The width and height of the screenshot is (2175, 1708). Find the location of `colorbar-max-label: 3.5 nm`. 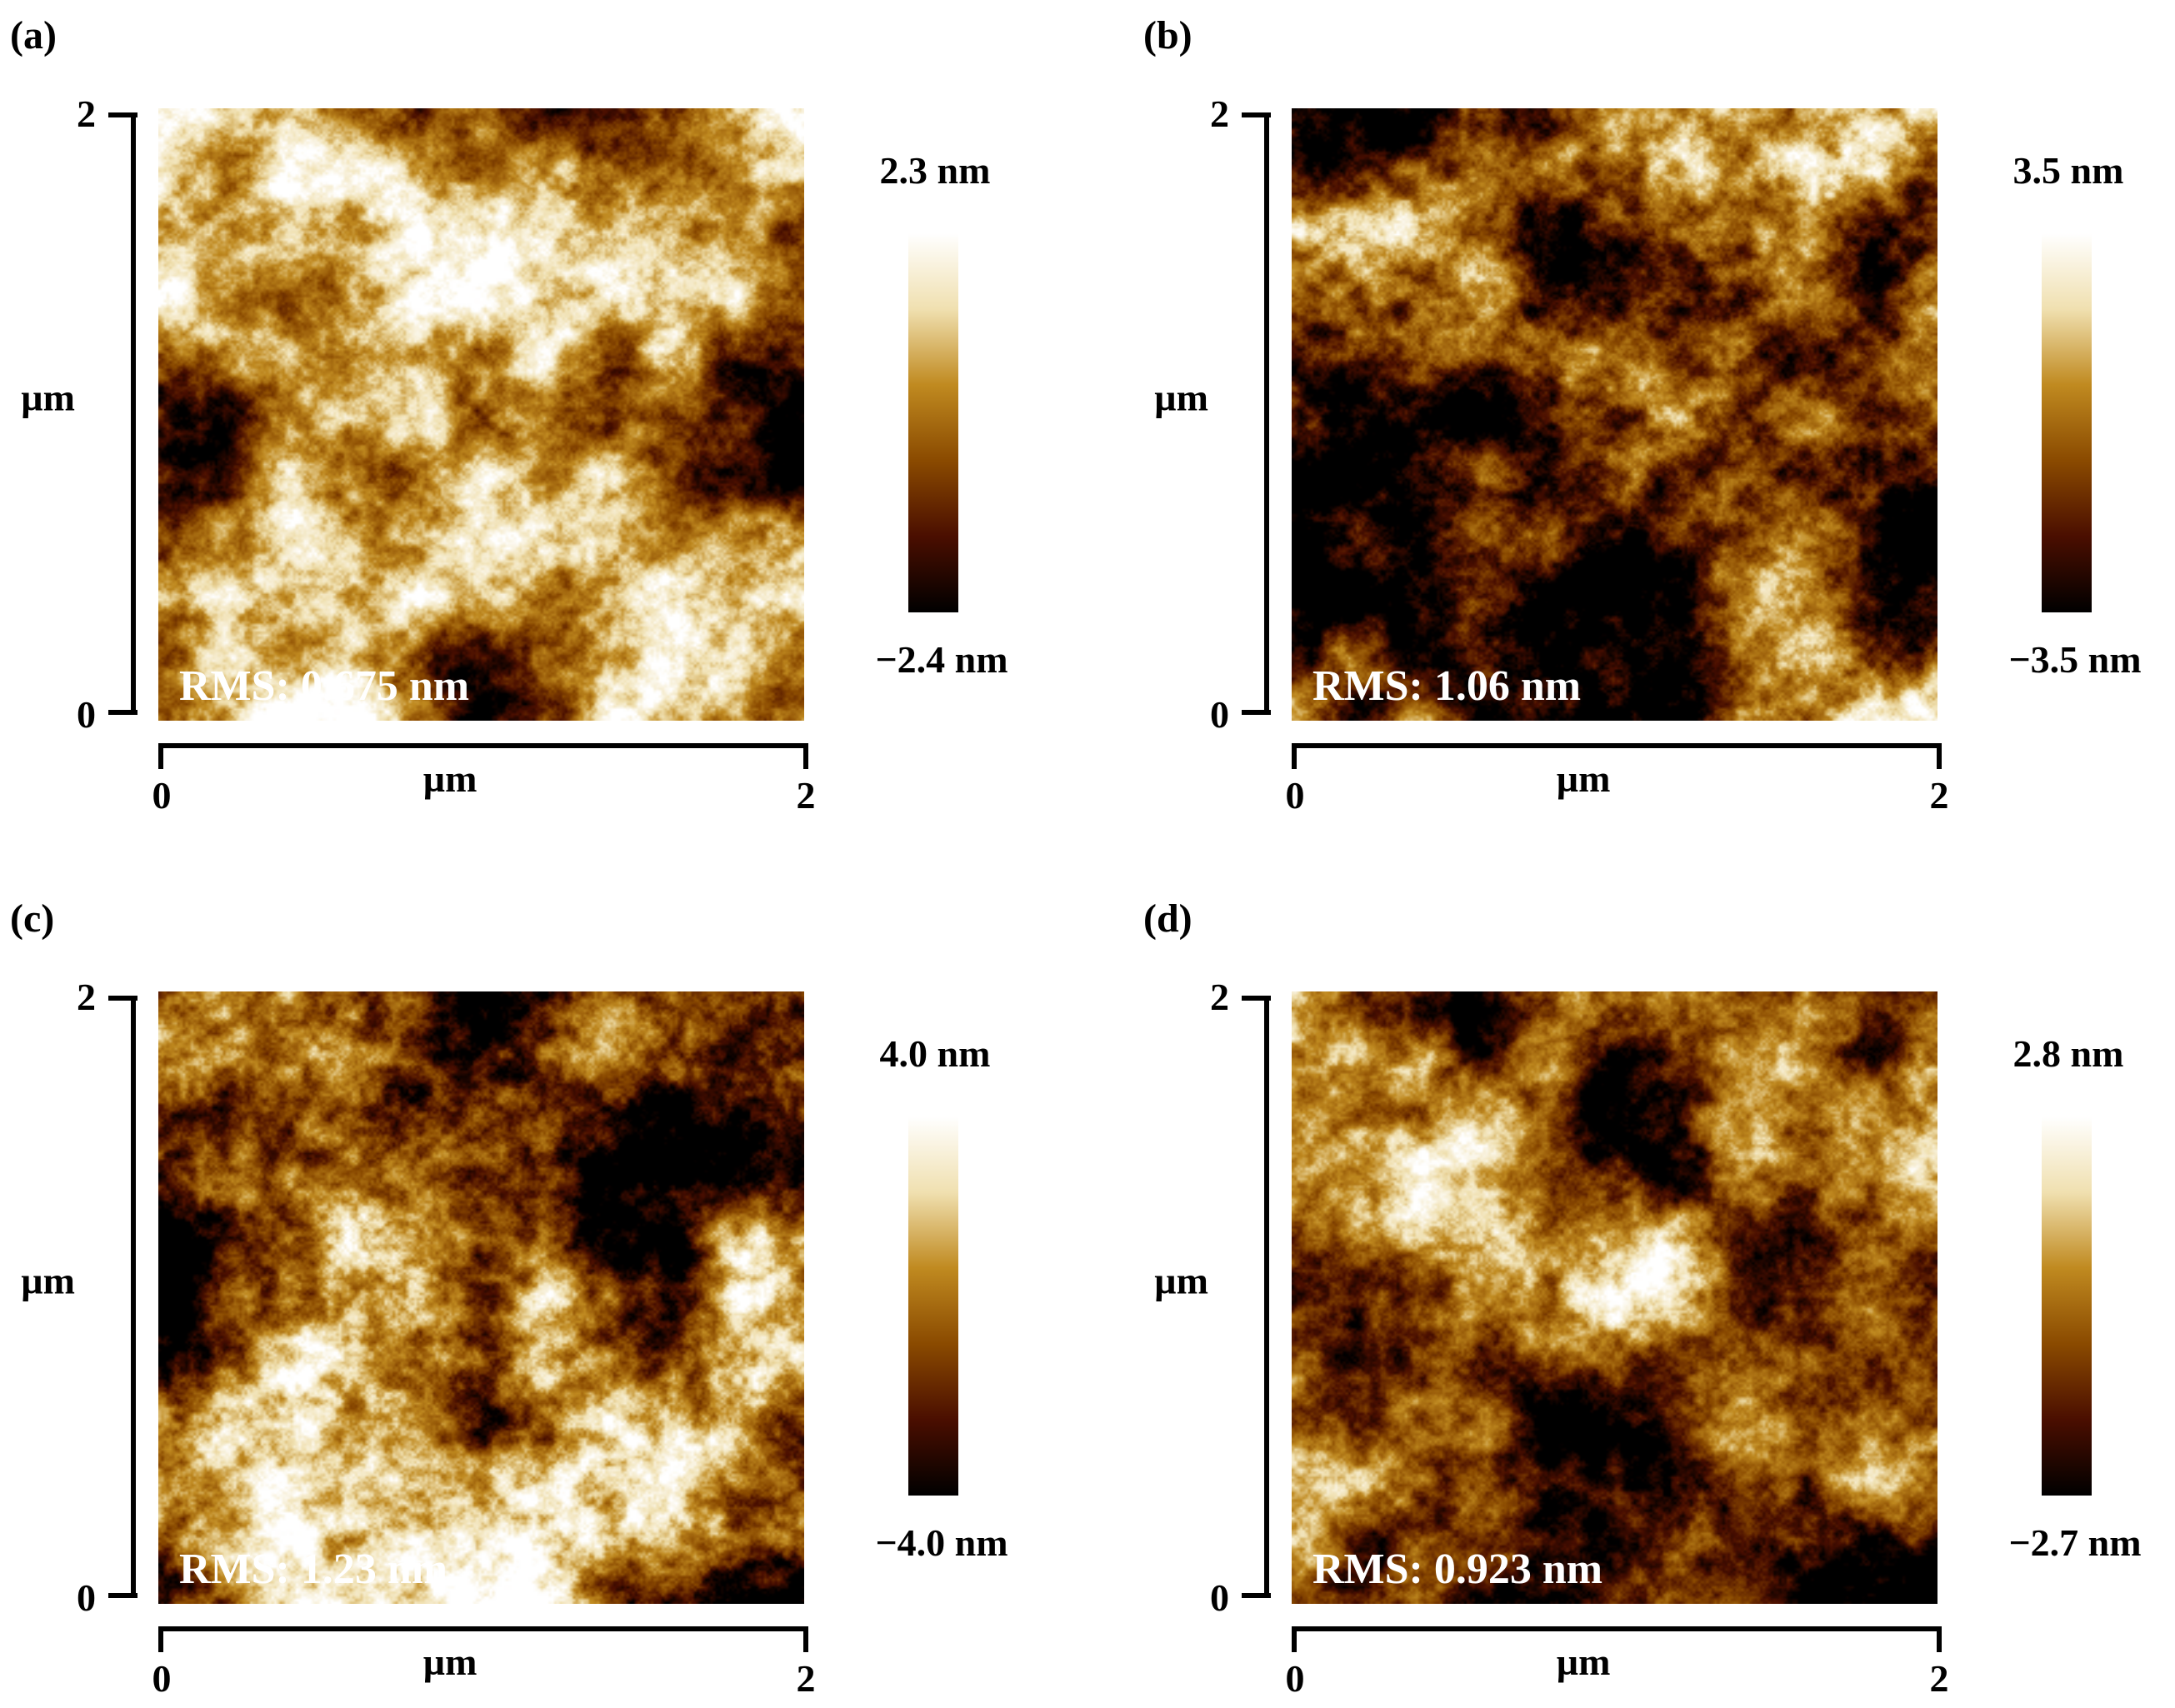

colorbar-max-label: 3.5 nm is located at coordinates (2068, 170).